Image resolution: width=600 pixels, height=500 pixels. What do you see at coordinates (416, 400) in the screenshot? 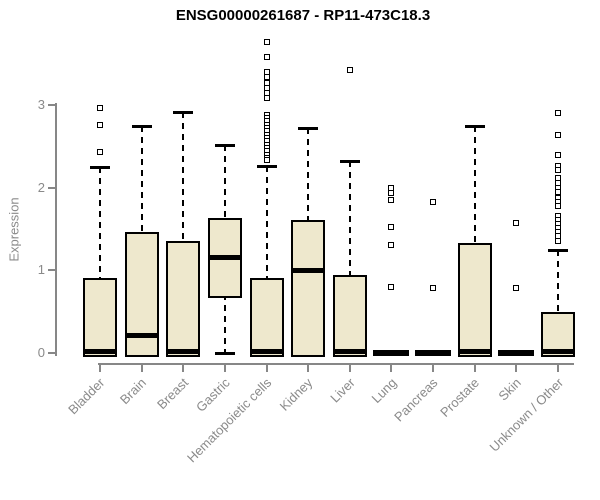
I see `x-category-label: Pancreas` at bounding box center [416, 400].